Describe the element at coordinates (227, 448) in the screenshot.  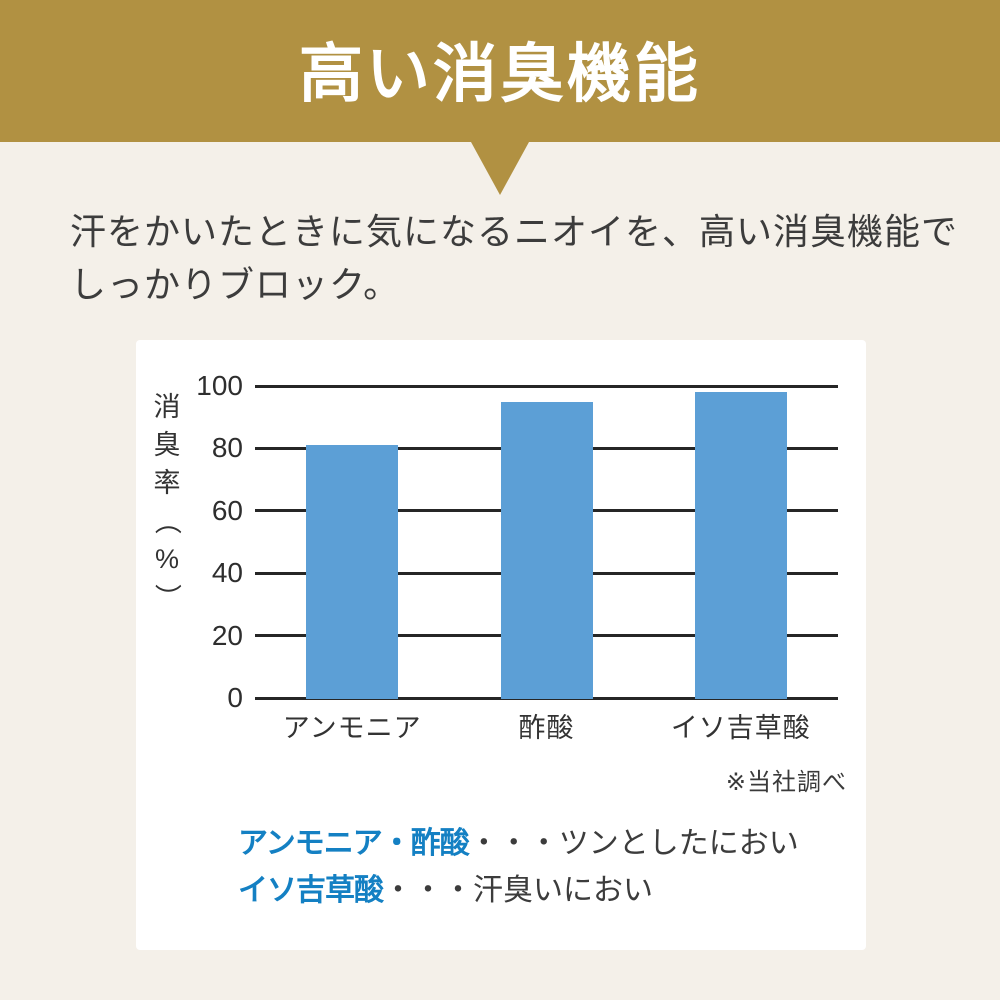
I see `y-tick-label-80: 80` at that location.